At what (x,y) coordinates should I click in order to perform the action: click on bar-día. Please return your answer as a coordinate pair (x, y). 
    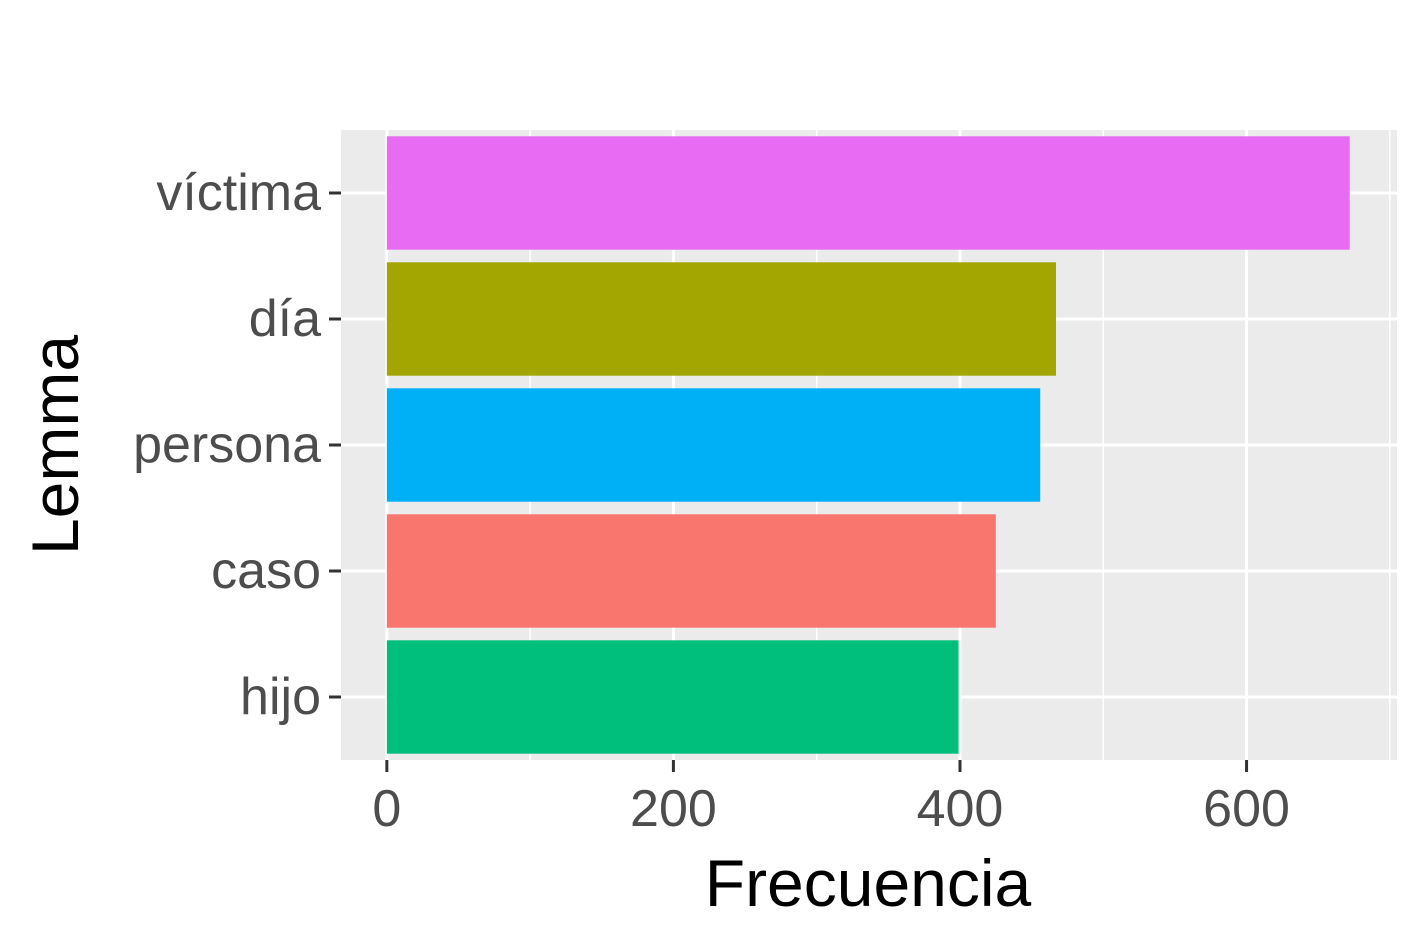
    Looking at the image, I should click on (721, 319).